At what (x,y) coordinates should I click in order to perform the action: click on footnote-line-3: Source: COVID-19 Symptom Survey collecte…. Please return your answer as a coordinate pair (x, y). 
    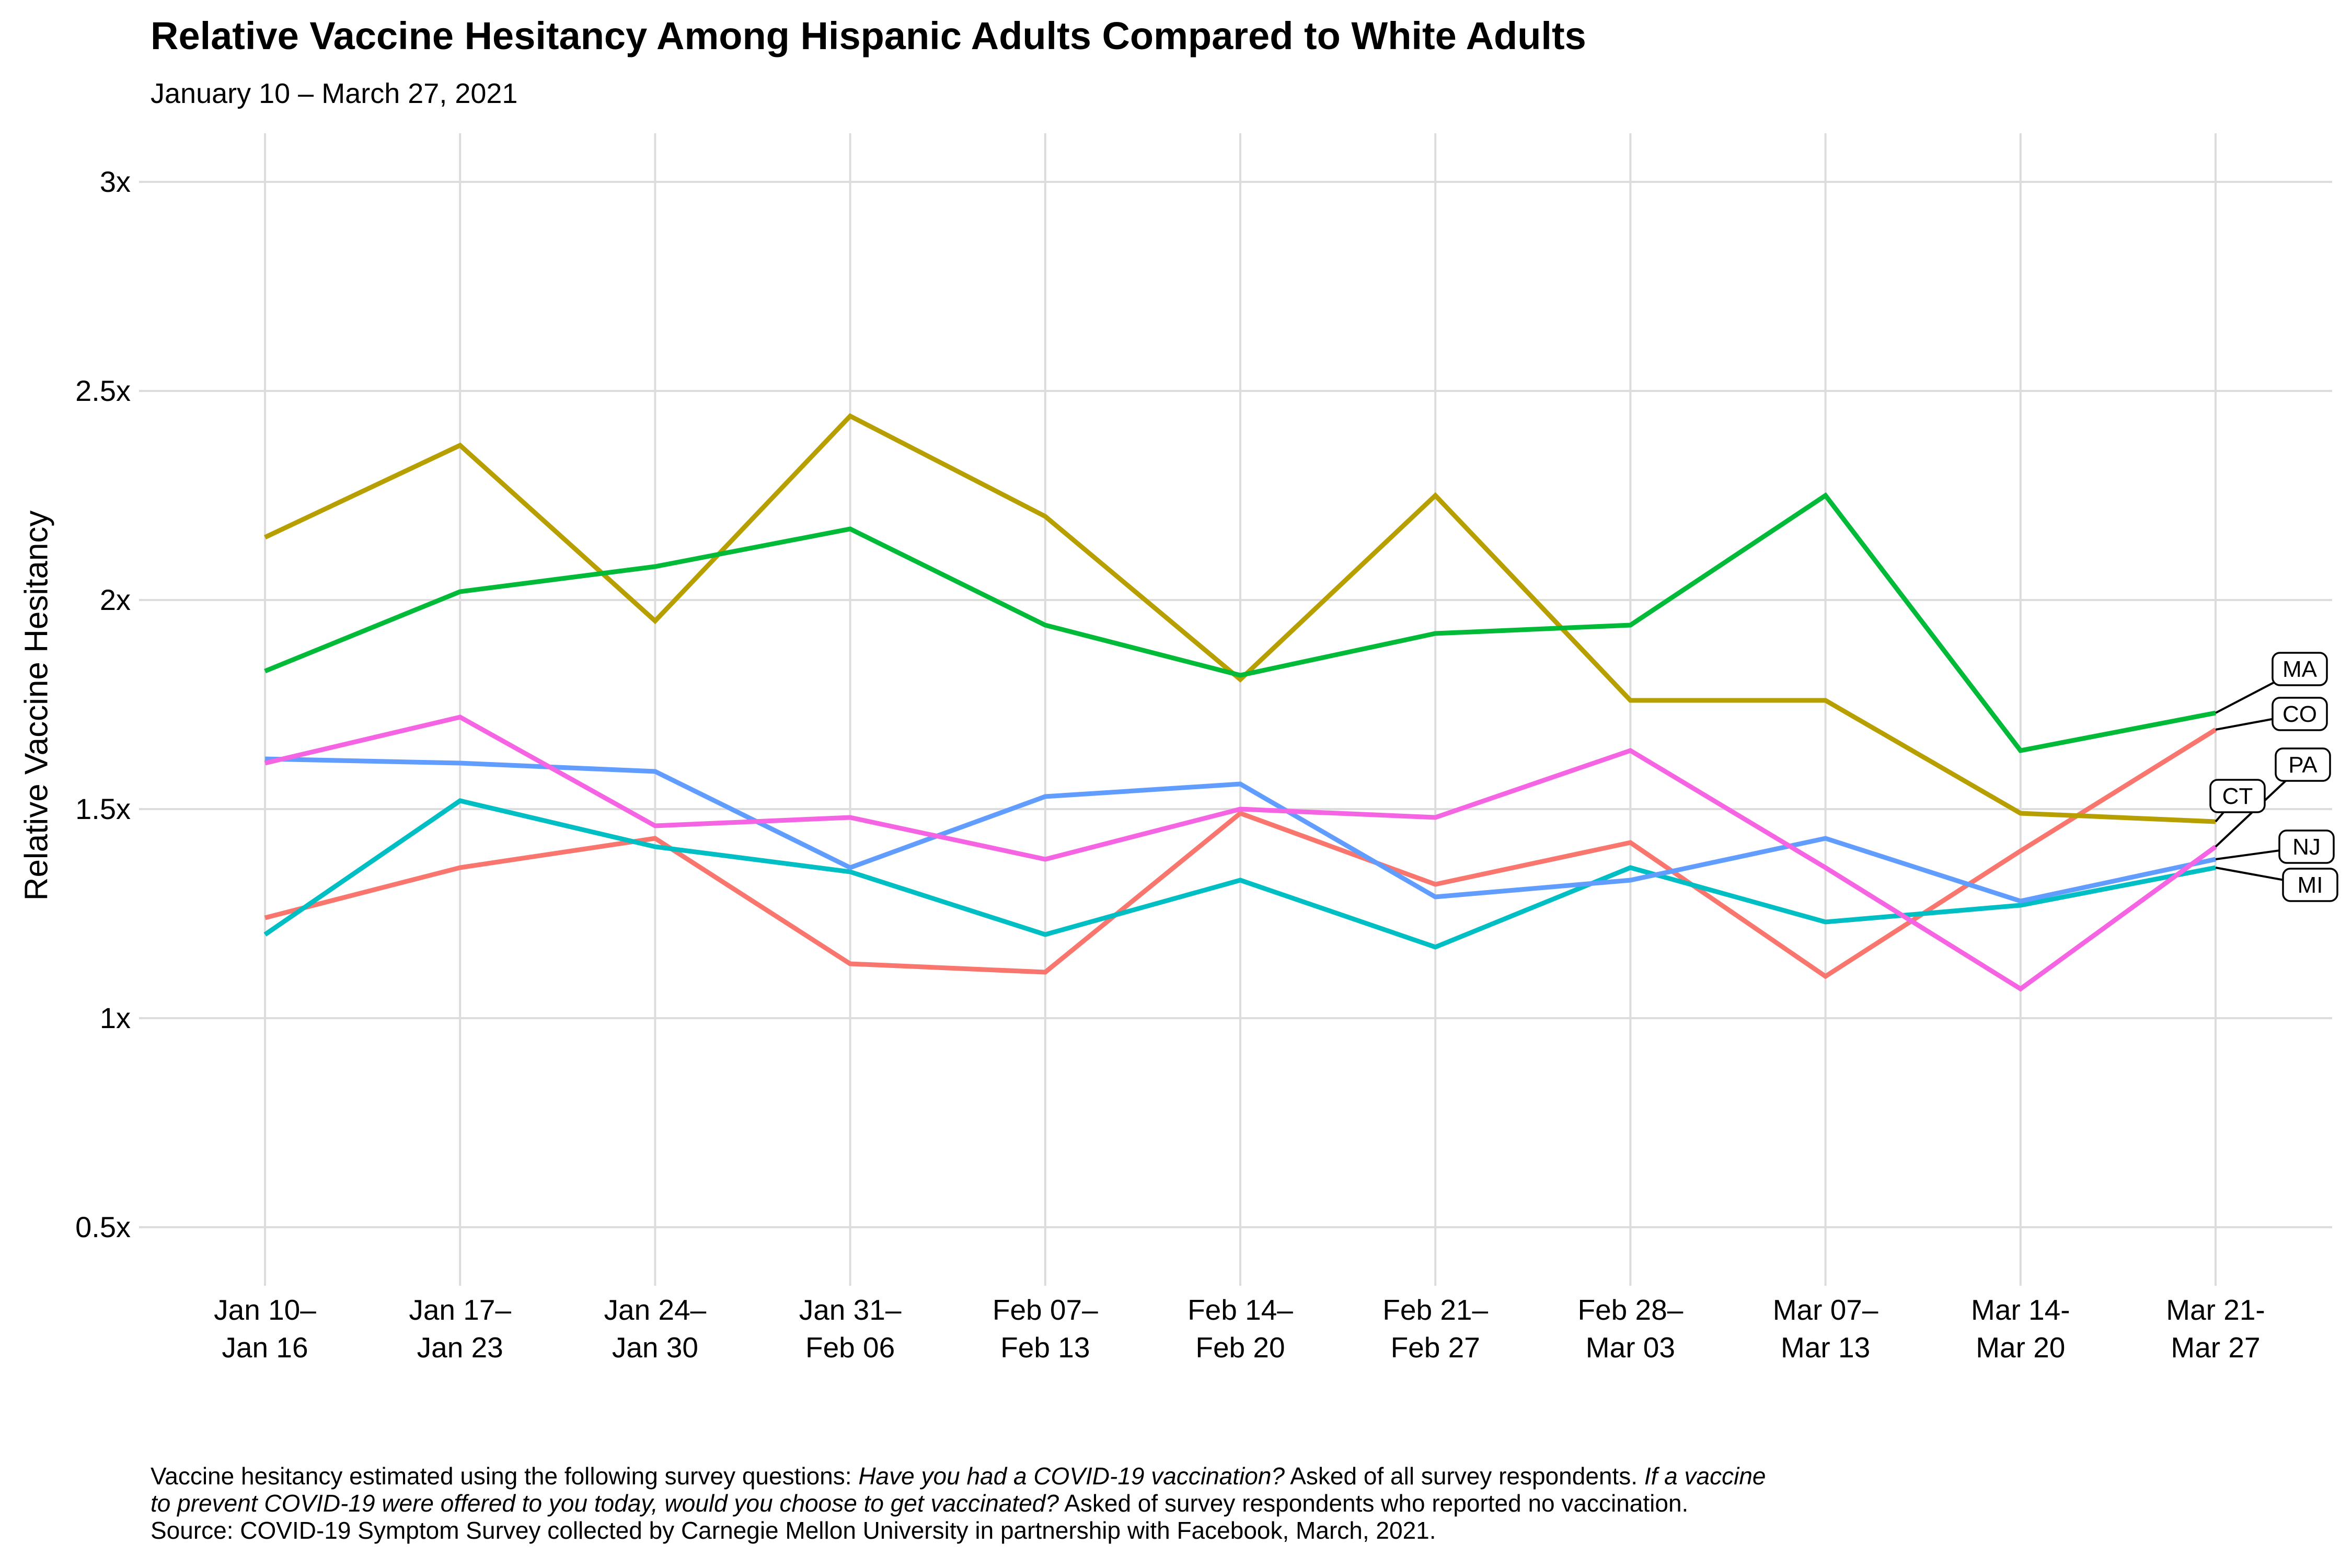
    Looking at the image, I should click on (958, 1530).